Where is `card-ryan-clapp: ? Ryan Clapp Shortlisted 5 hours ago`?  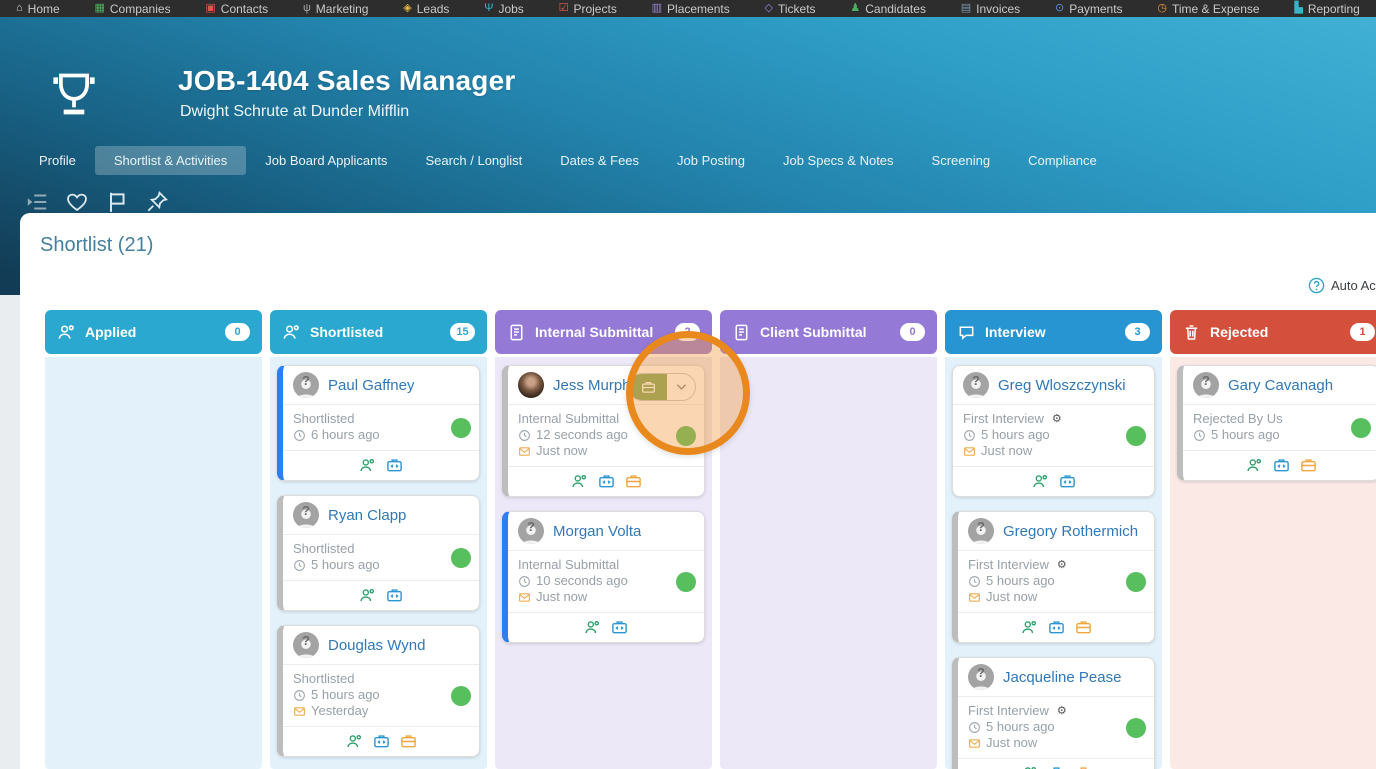 card-ryan-clapp: ? Ryan Clapp Shortlisted 5 hours ago is located at coordinates (378, 553).